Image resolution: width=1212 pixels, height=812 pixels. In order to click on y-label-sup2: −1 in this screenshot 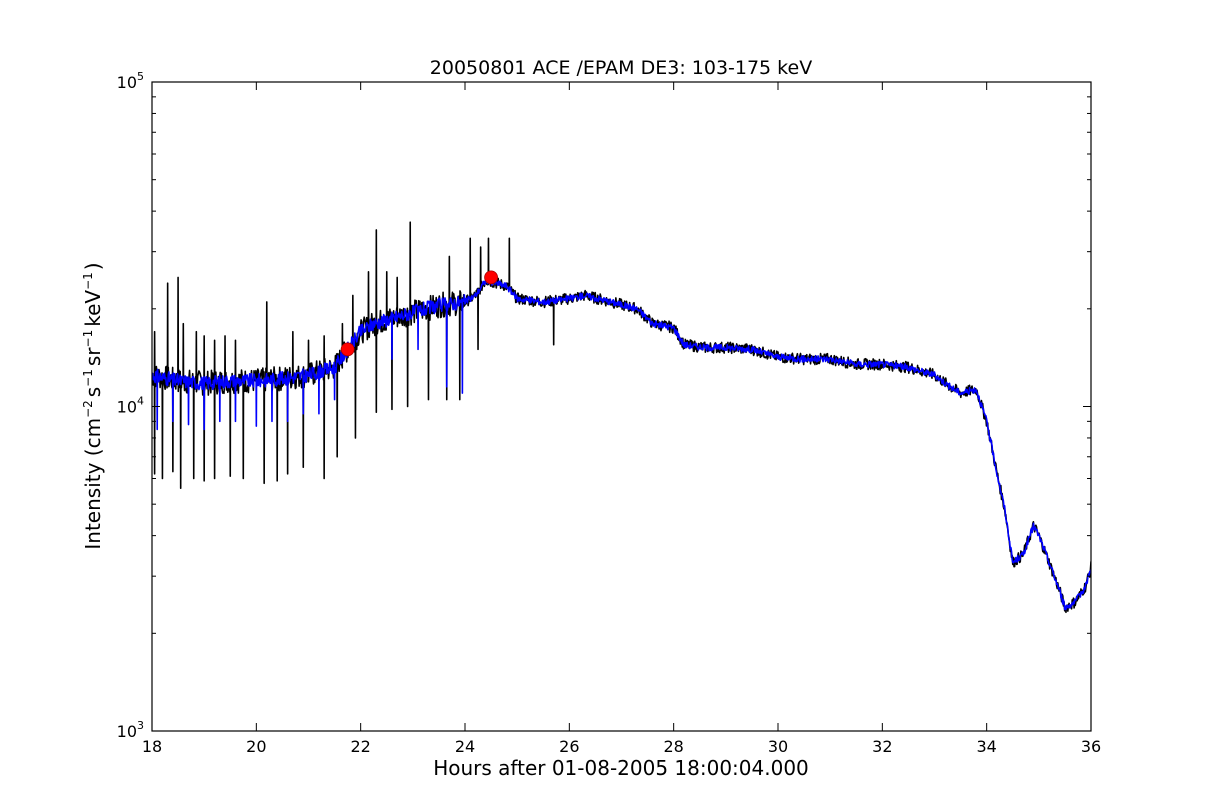, I will do `click(88, 378)`.